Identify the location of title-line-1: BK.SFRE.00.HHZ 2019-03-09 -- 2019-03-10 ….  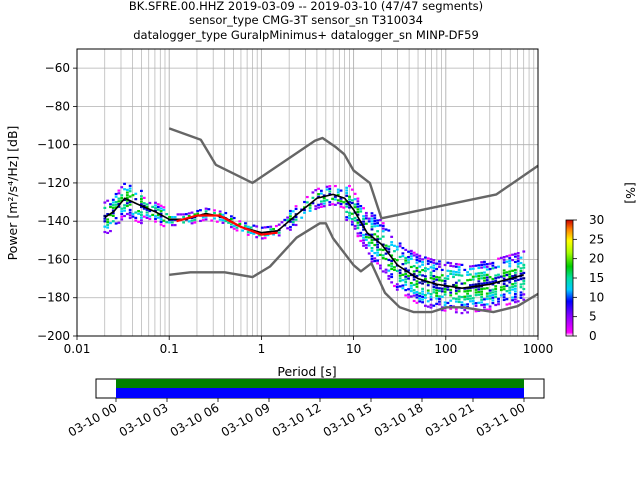
(306, 6).